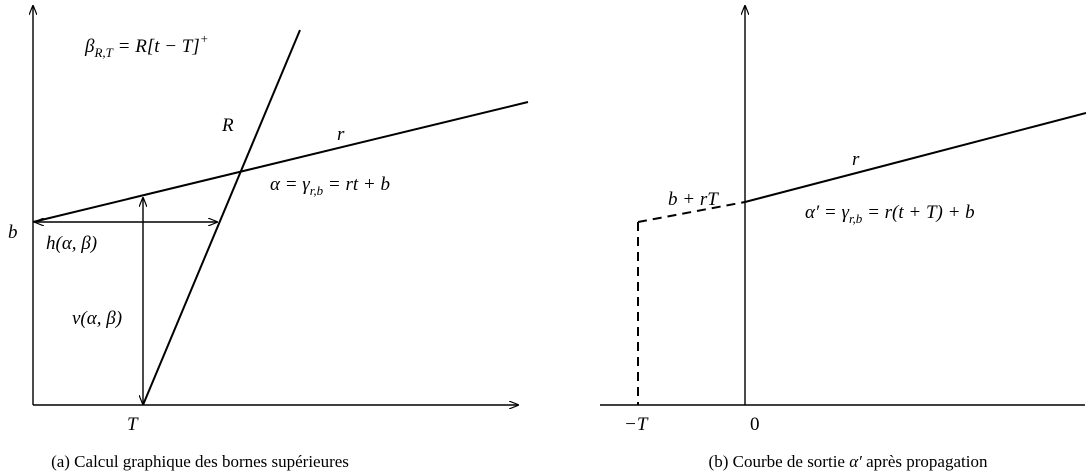 This screenshot has width=1086, height=474. Describe the element at coordinates (221, 217) in the screenshot. I see `beta-line` at that location.